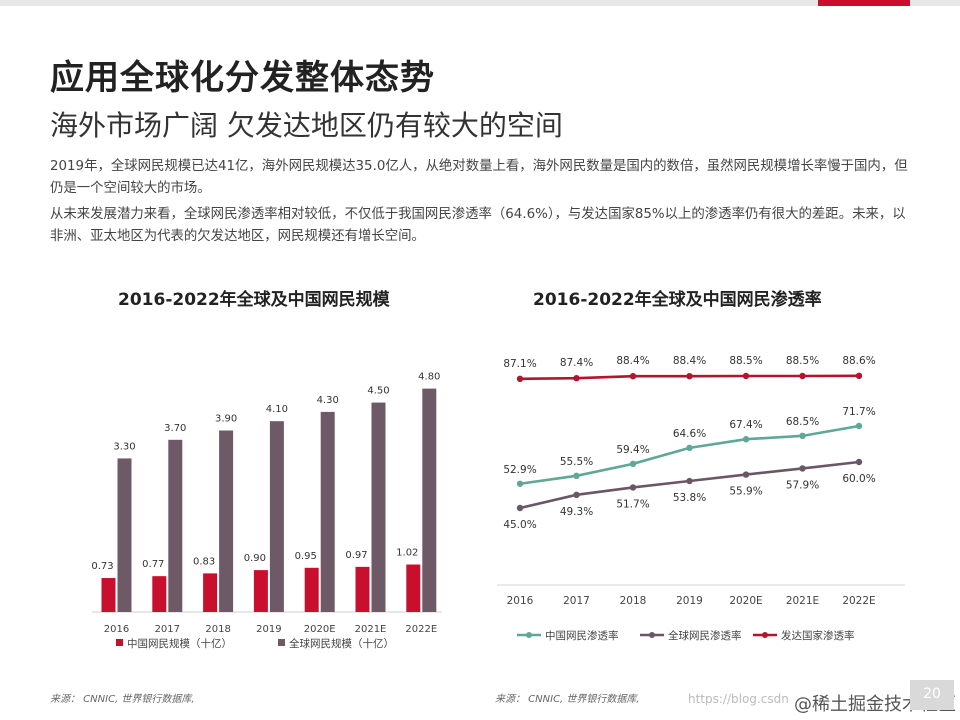  I want to click on bar-data-label: 0.73, so click(102, 566).